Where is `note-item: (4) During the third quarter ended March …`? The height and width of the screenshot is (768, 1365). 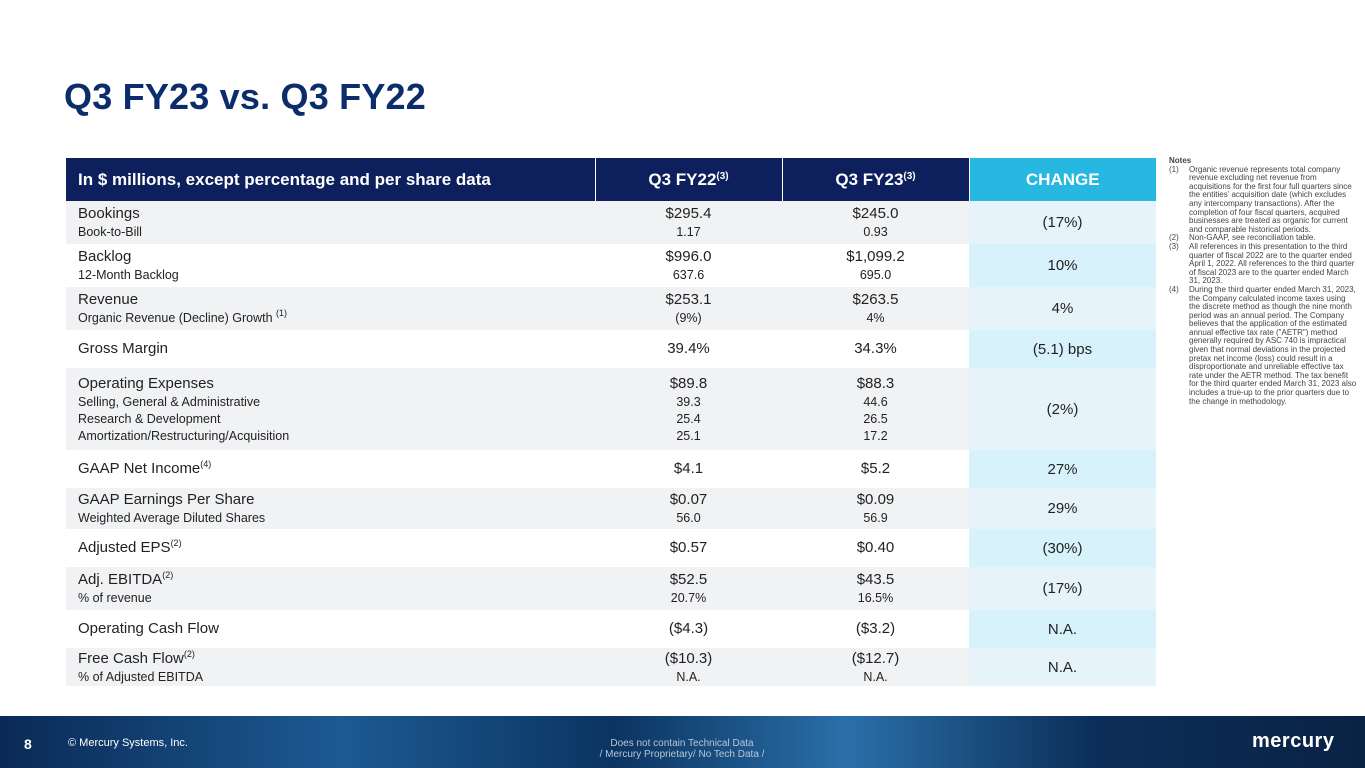 note-item: (4) During the third quarter ended March … is located at coordinates (1263, 345).